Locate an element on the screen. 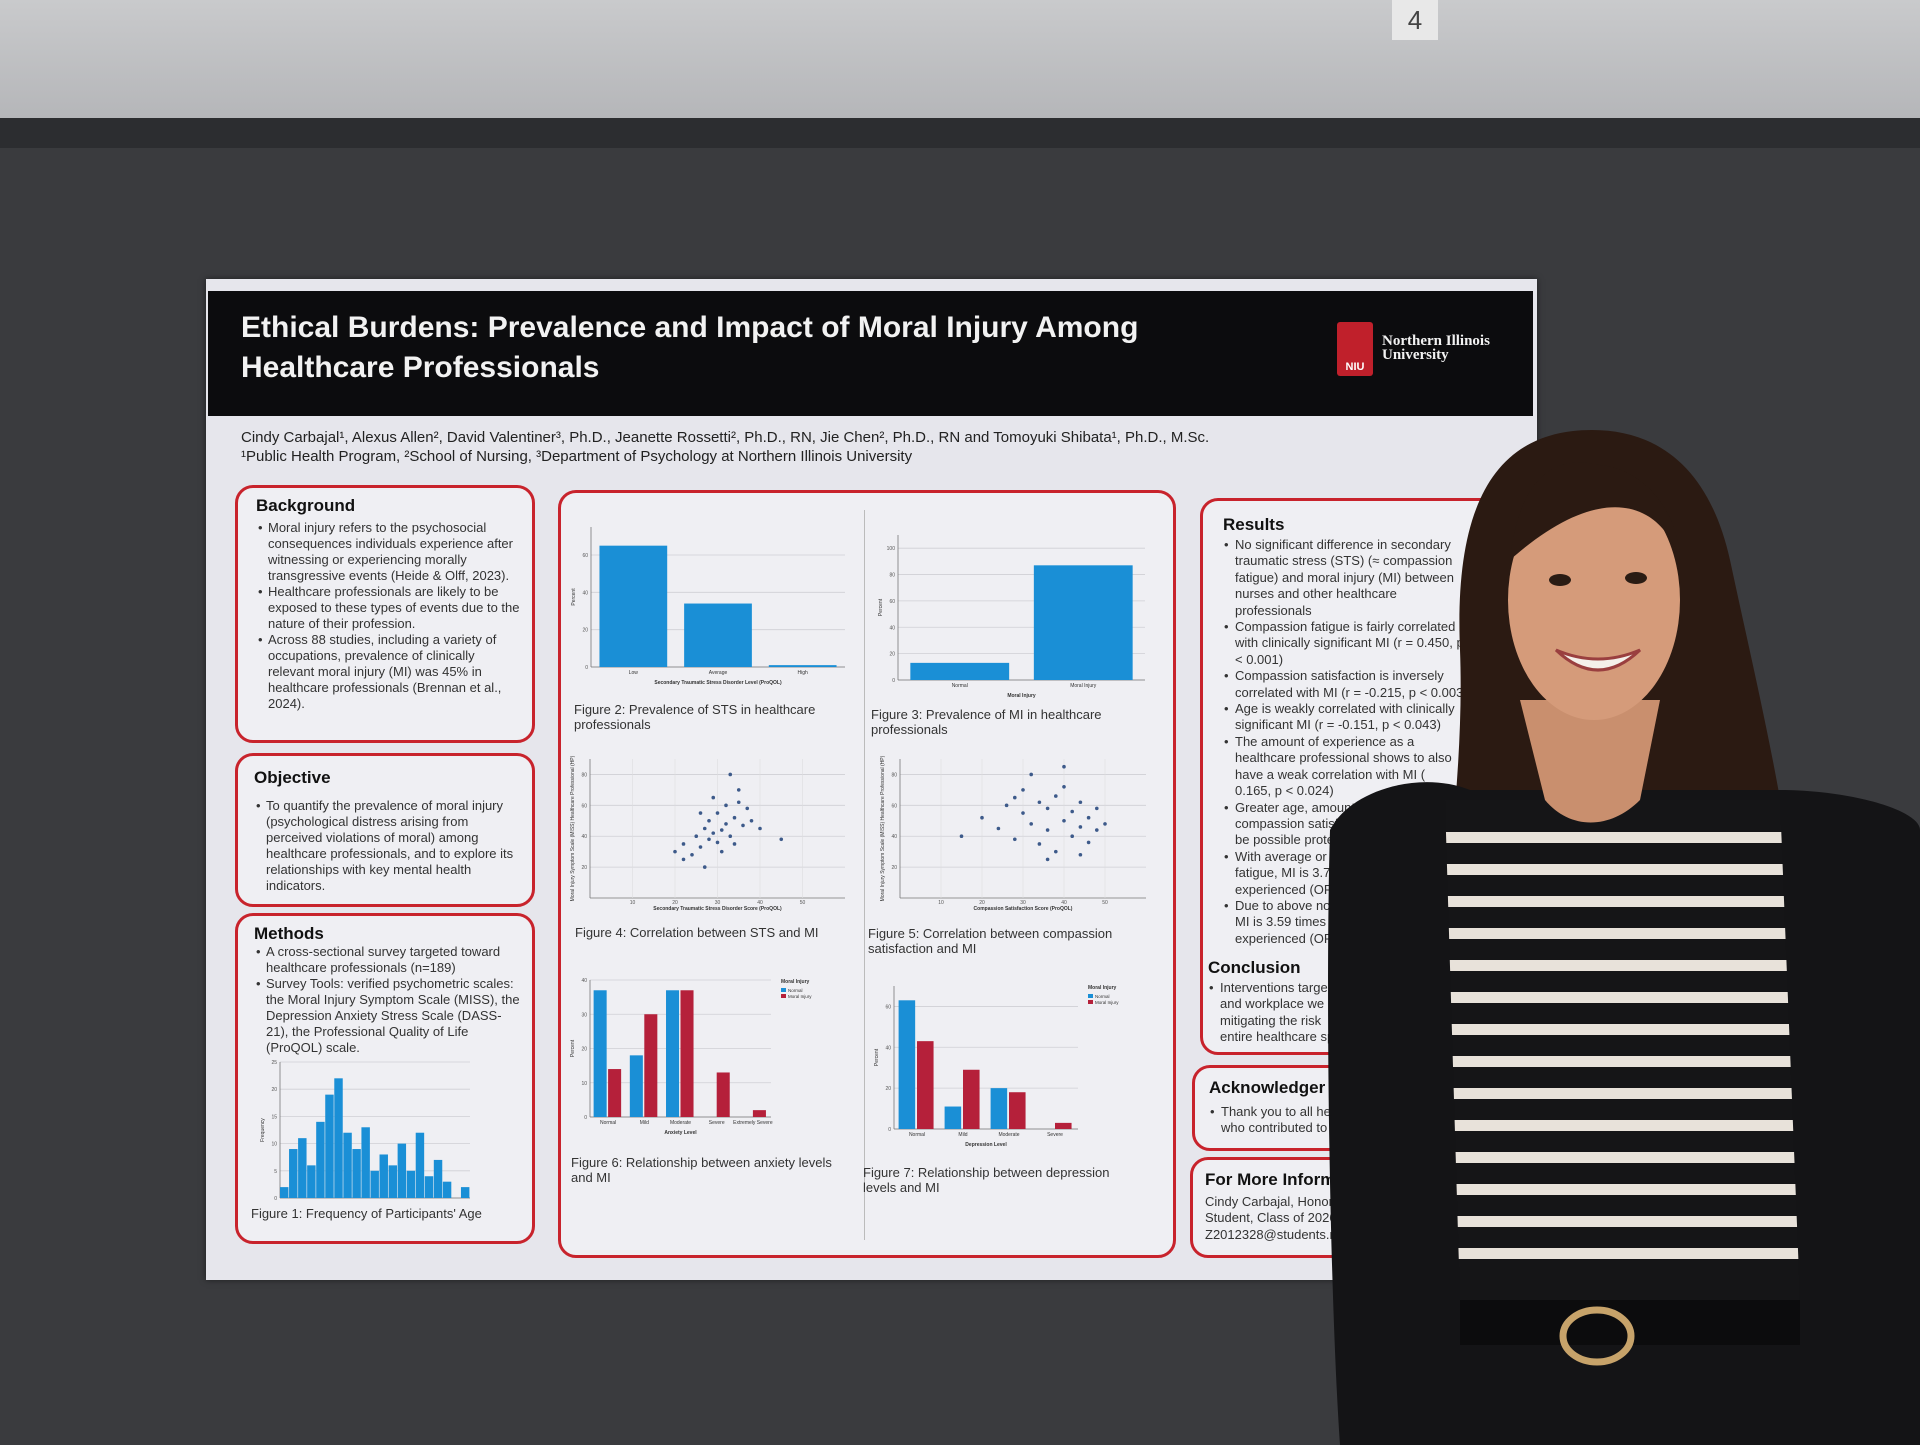  figure-caption: Figure 1: Frequency of Participants' Age is located at coordinates (366, 1213).